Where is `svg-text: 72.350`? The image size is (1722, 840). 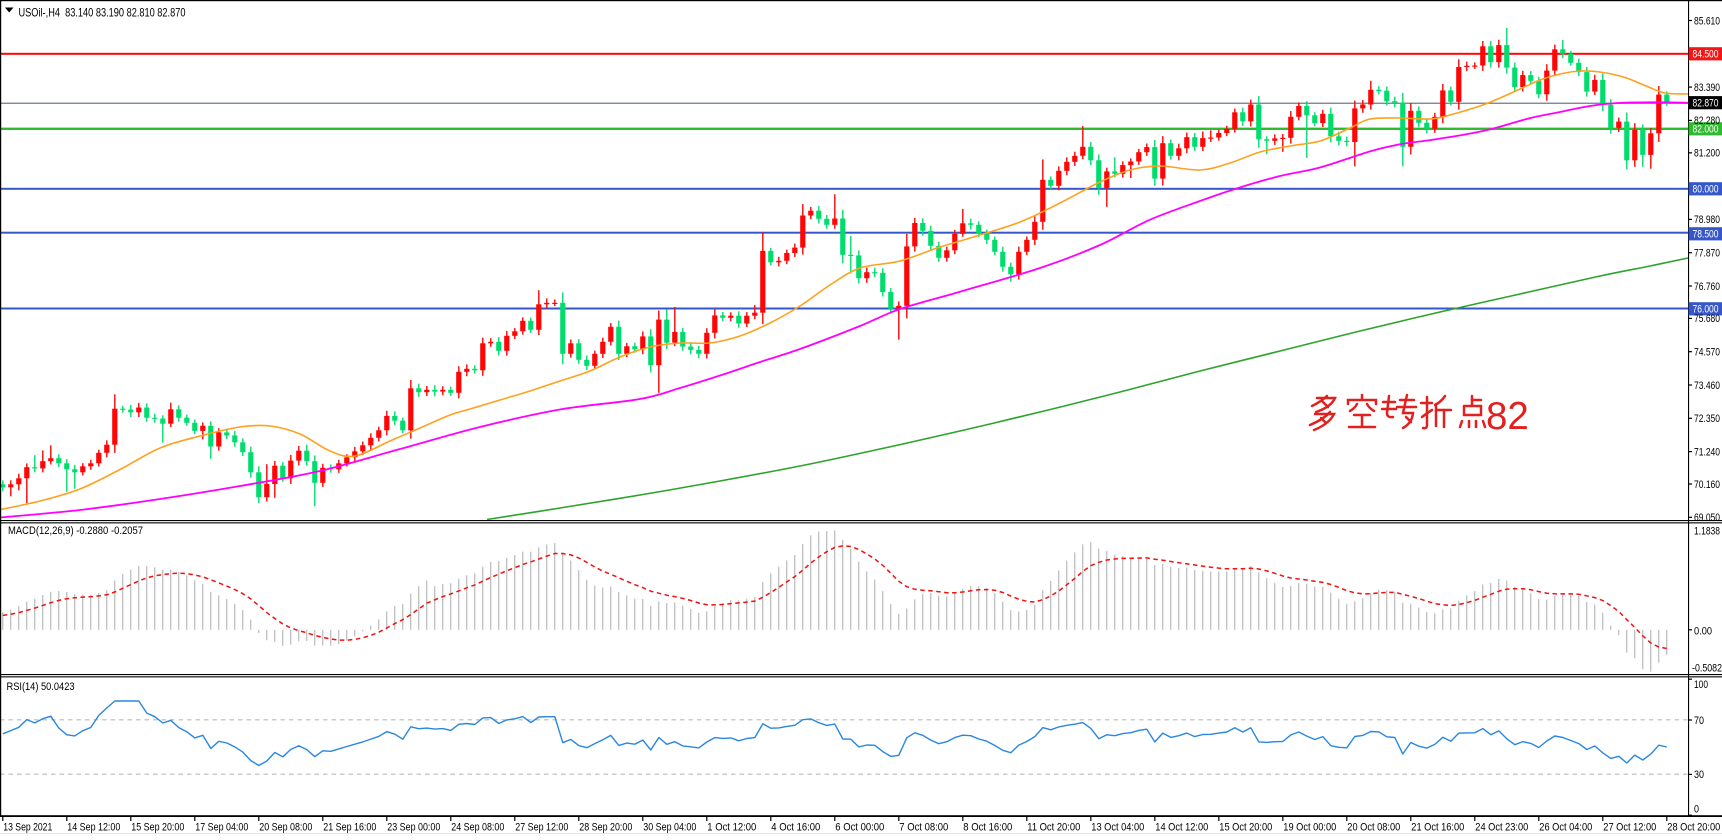 svg-text: 72.350 is located at coordinates (1707, 419).